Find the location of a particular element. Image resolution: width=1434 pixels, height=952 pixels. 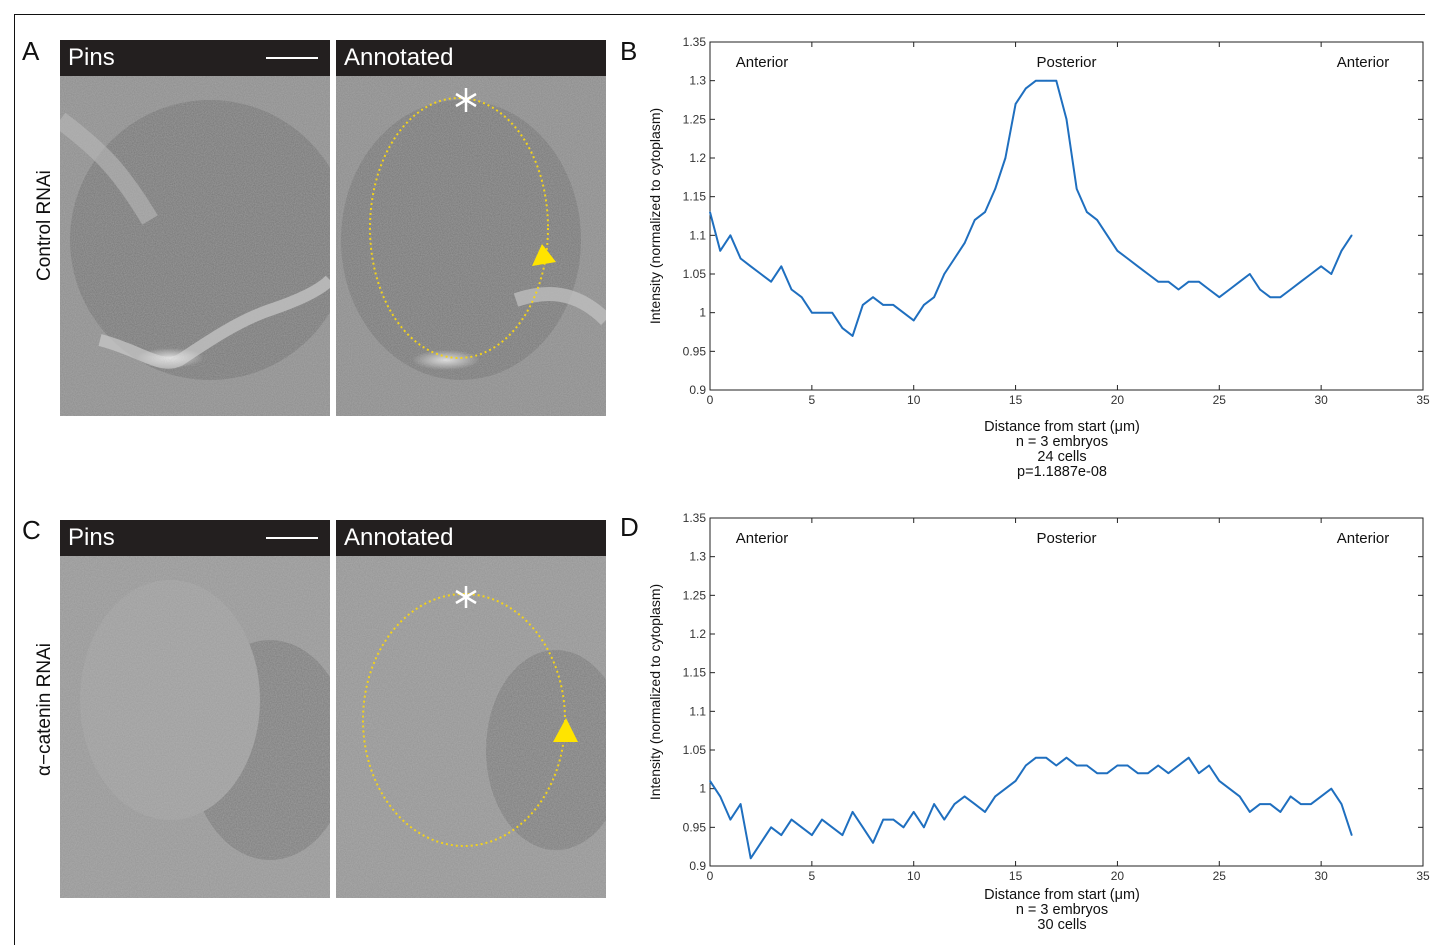

image-header-annotated-c: Annotated is located at coordinates (471, 538).